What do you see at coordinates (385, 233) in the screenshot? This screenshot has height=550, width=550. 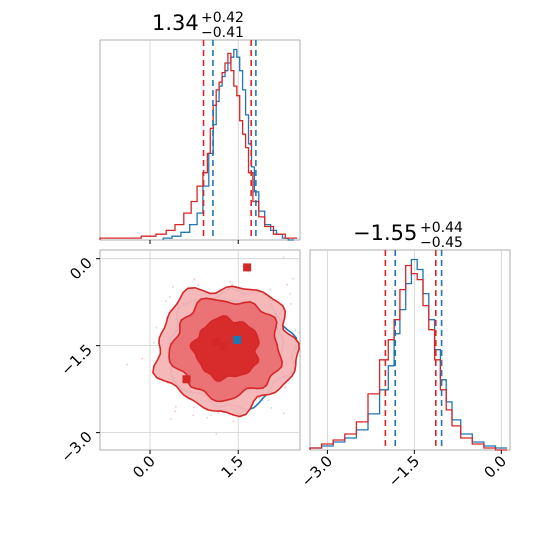 I see `title-param2-value: −1.55` at bounding box center [385, 233].